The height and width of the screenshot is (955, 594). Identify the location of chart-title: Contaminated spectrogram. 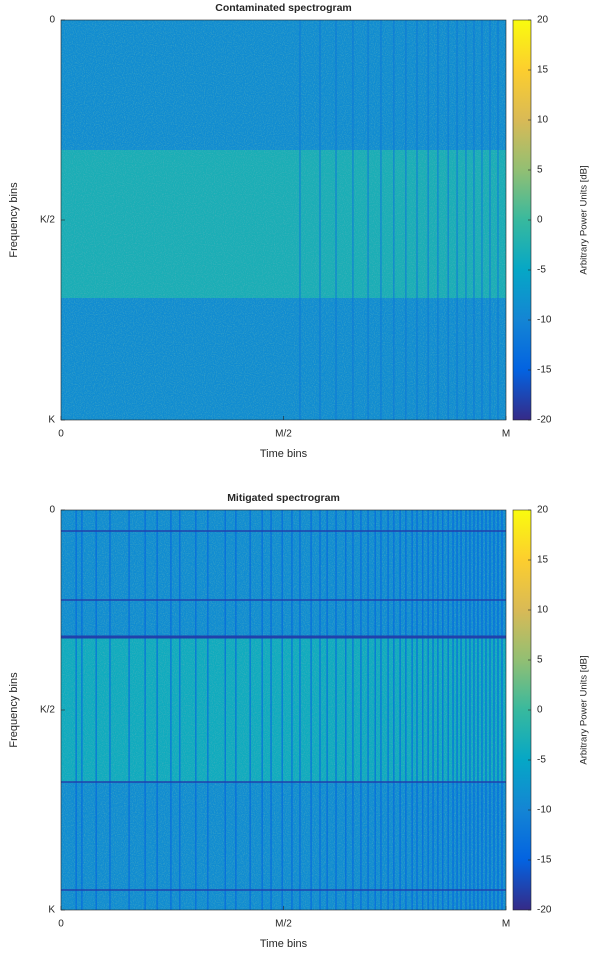
(283, 8).